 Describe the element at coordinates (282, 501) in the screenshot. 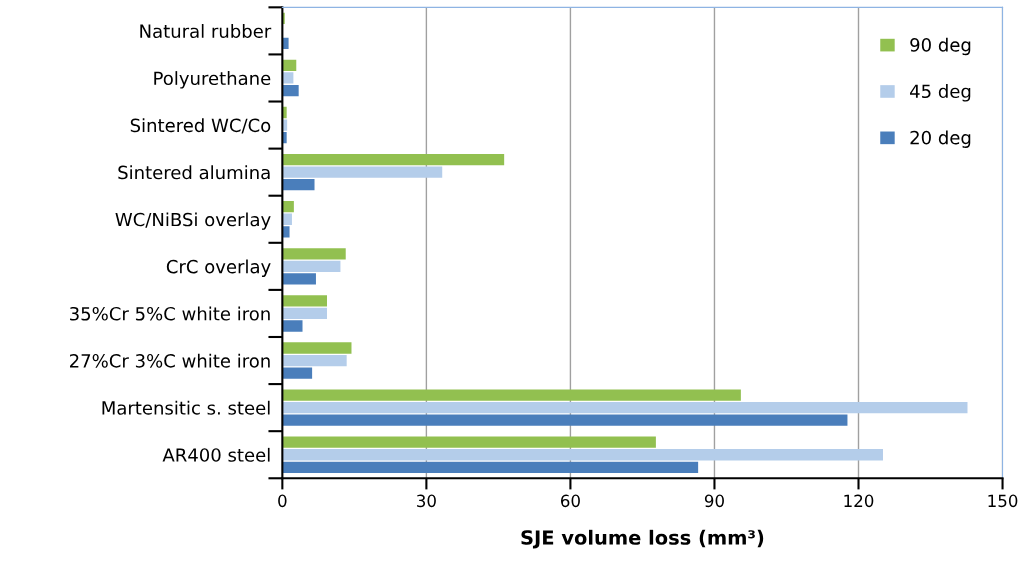

I see `x-tick-label: 0` at that location.